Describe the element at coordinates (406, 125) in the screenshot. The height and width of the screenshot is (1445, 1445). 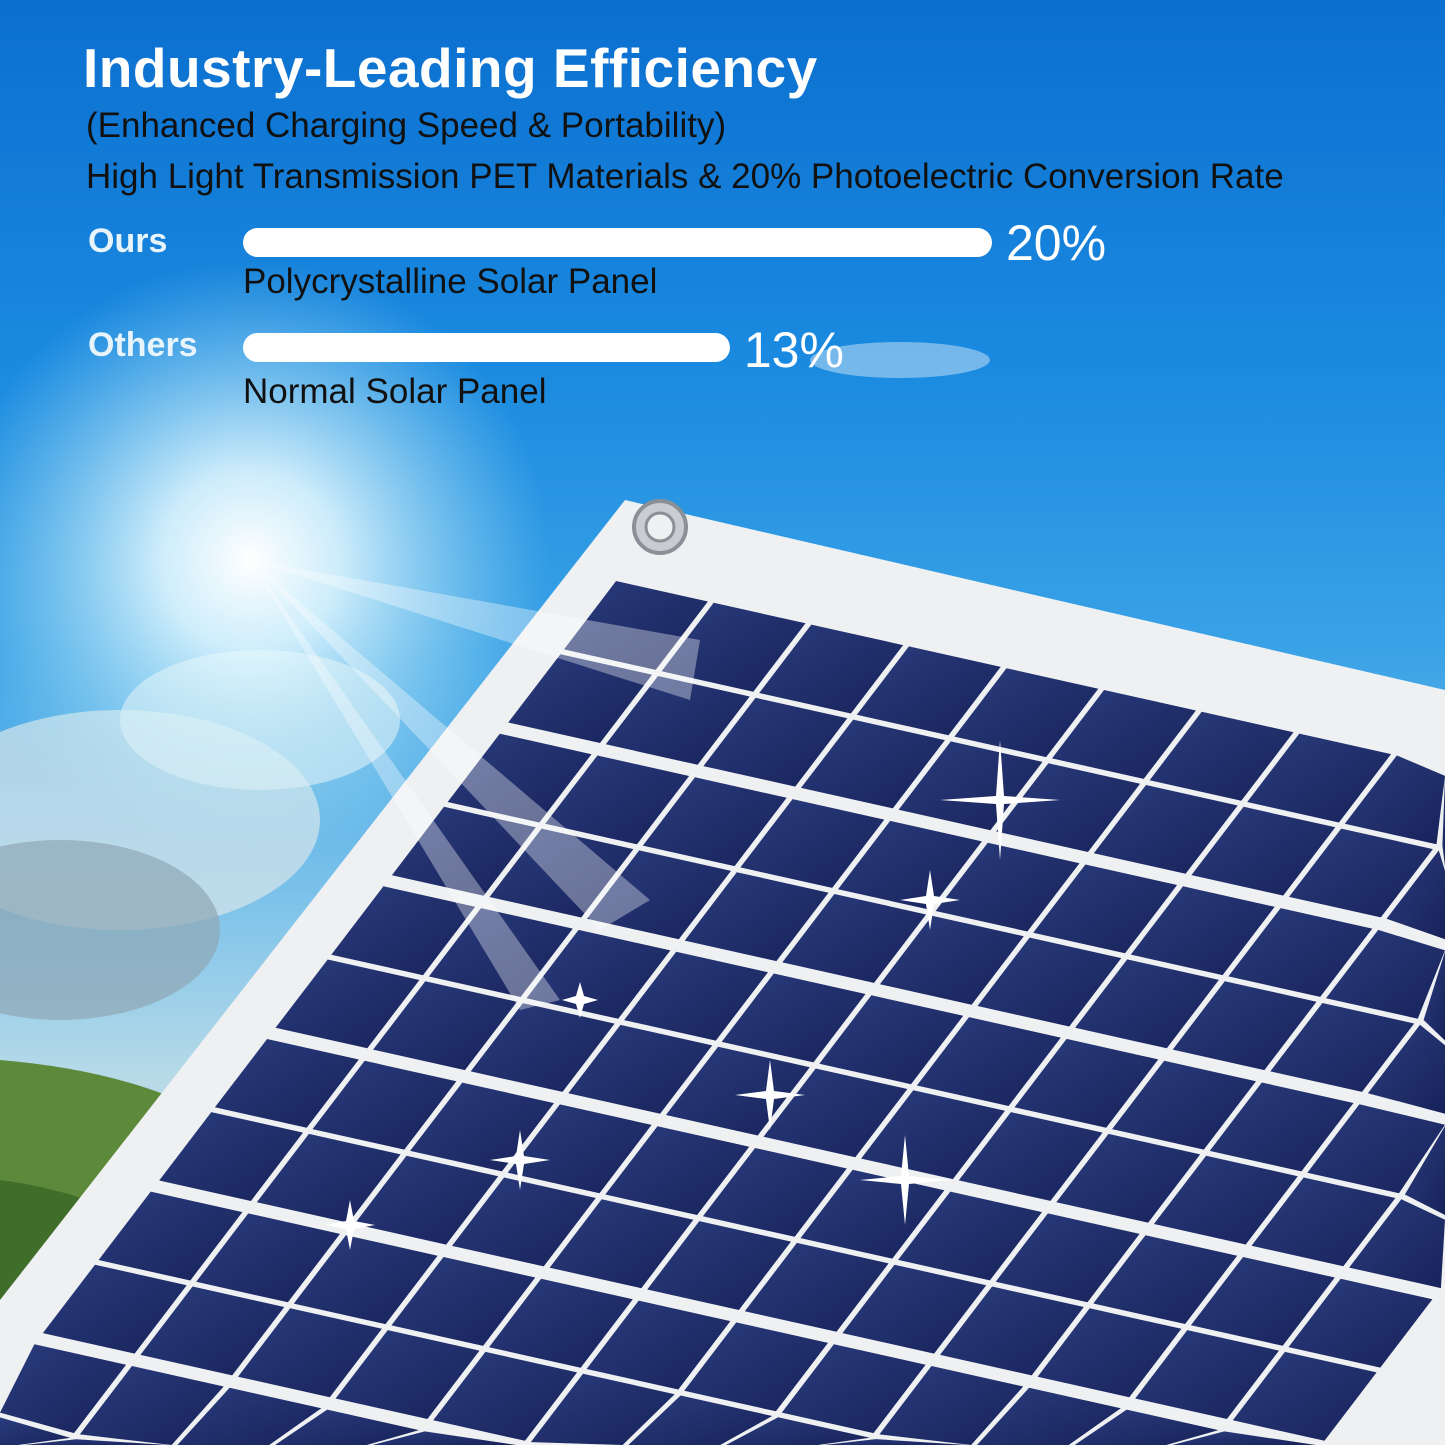
I see `subtitle: (Enhanced Charging Speed & Portability)` at that location.